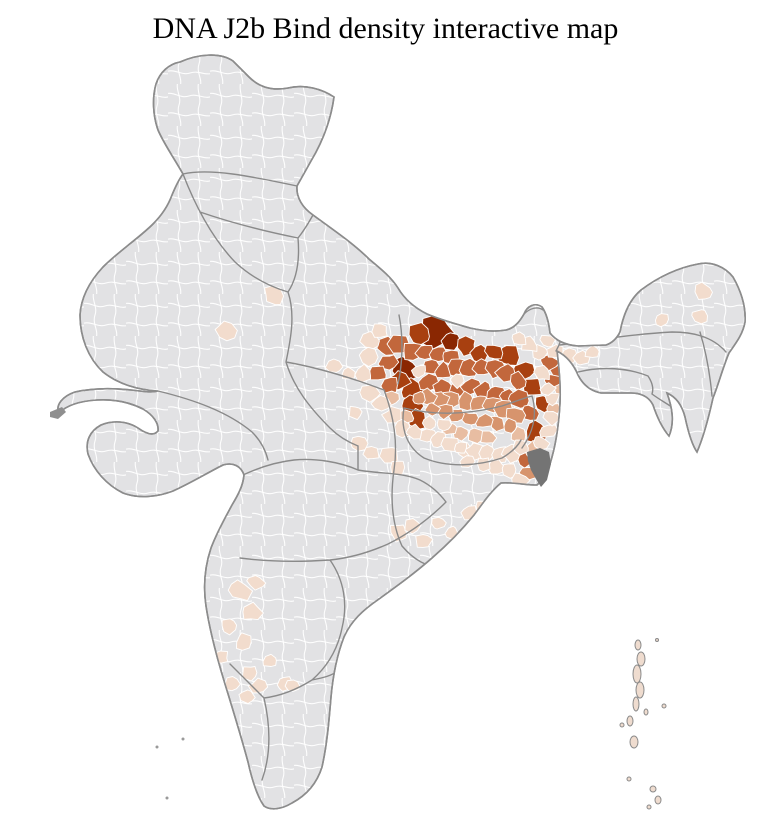 This screenshot has height=815, width=771. I want to click on map-title: DNA J2b Bind density interactive map, so click(385, 28).